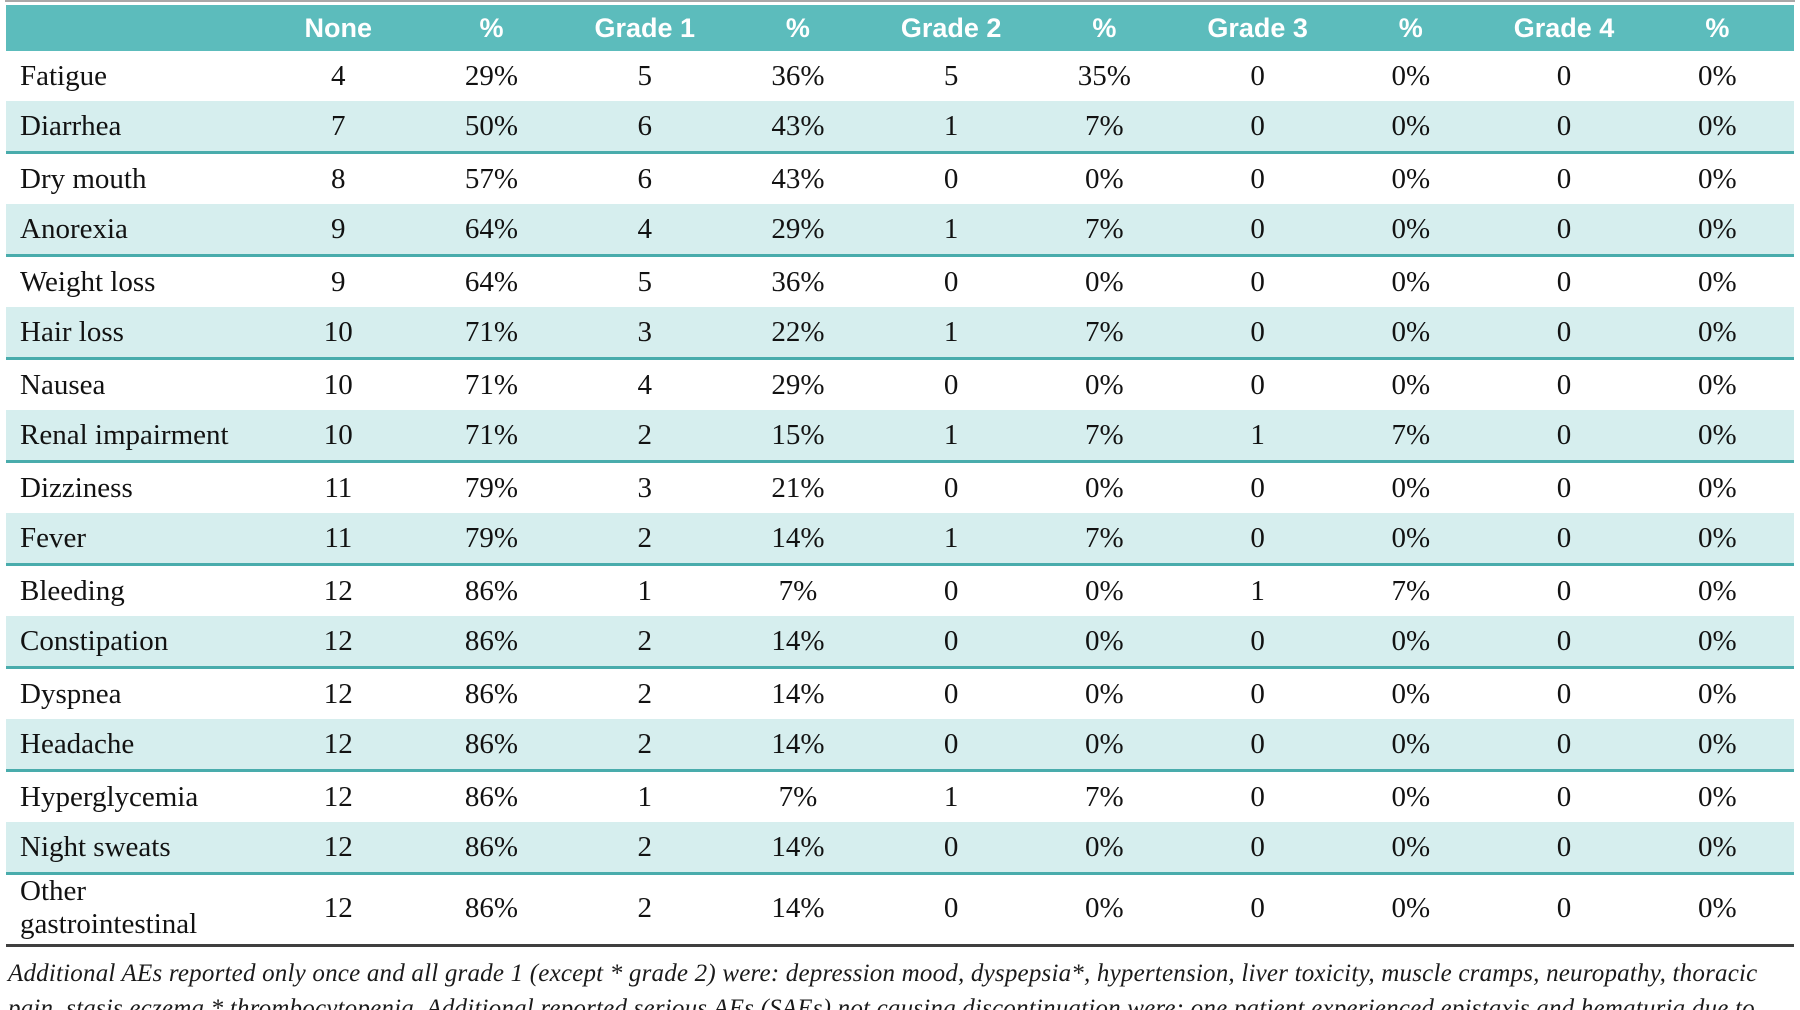 The height and width of the screenshot is (1010, 1800). Describe the element at coordinates (798, 127) in the screenshot. I see `cell-value: 43%` at that location.